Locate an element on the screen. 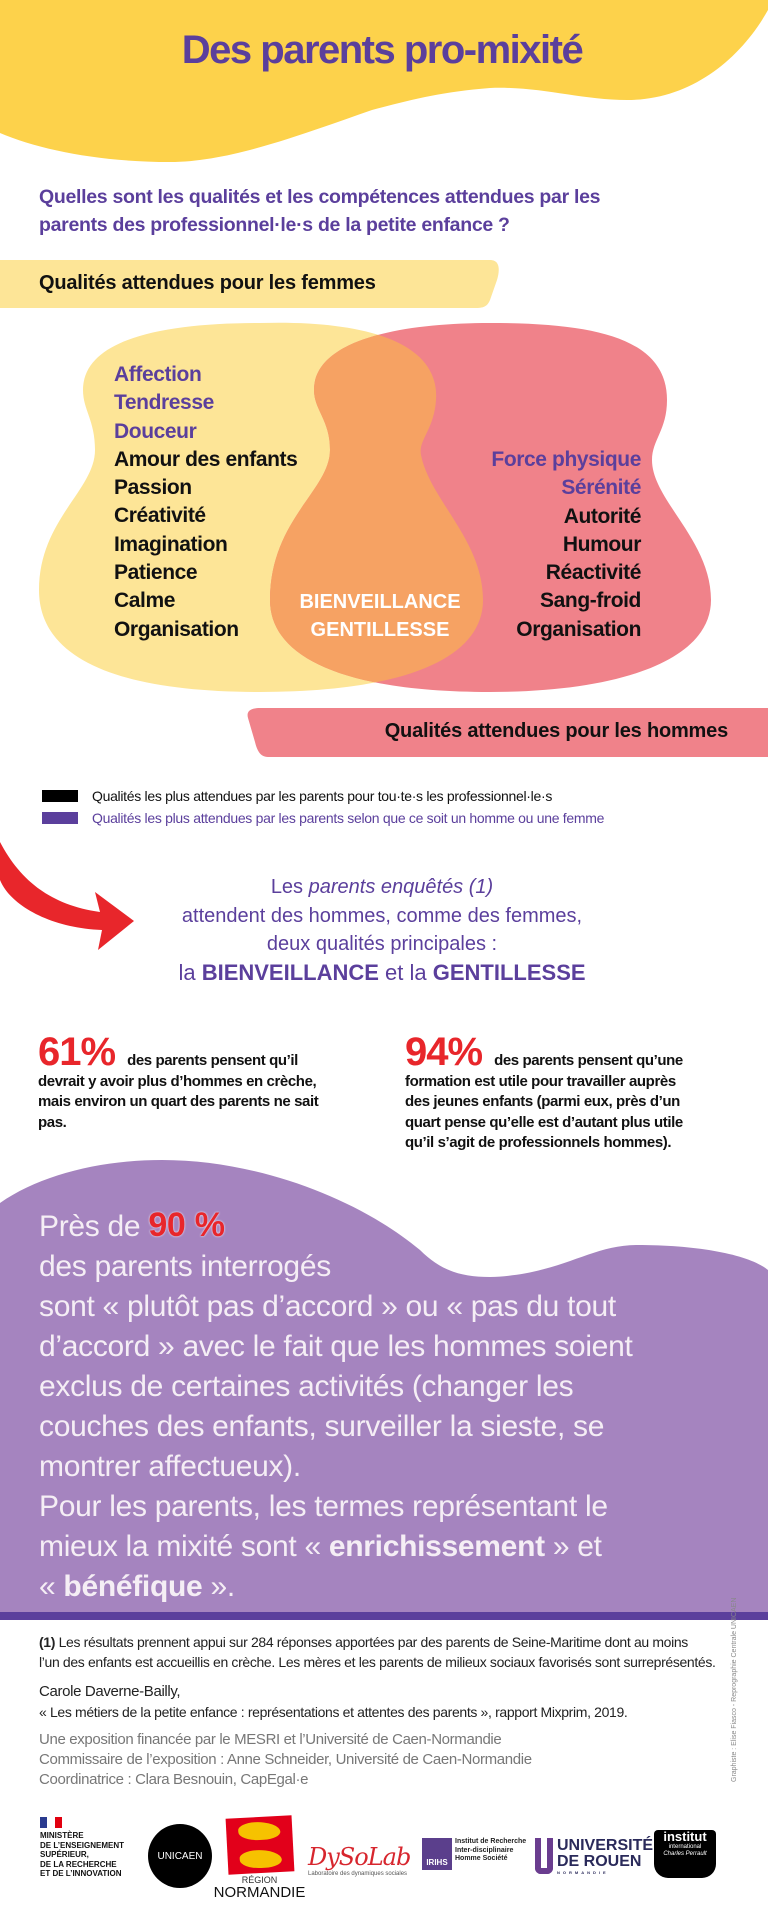 Image resolution: width=768 pixels, height=1915 pixels. lead-bold: BIENVEILLANCE is located at coordinates (290, 972).